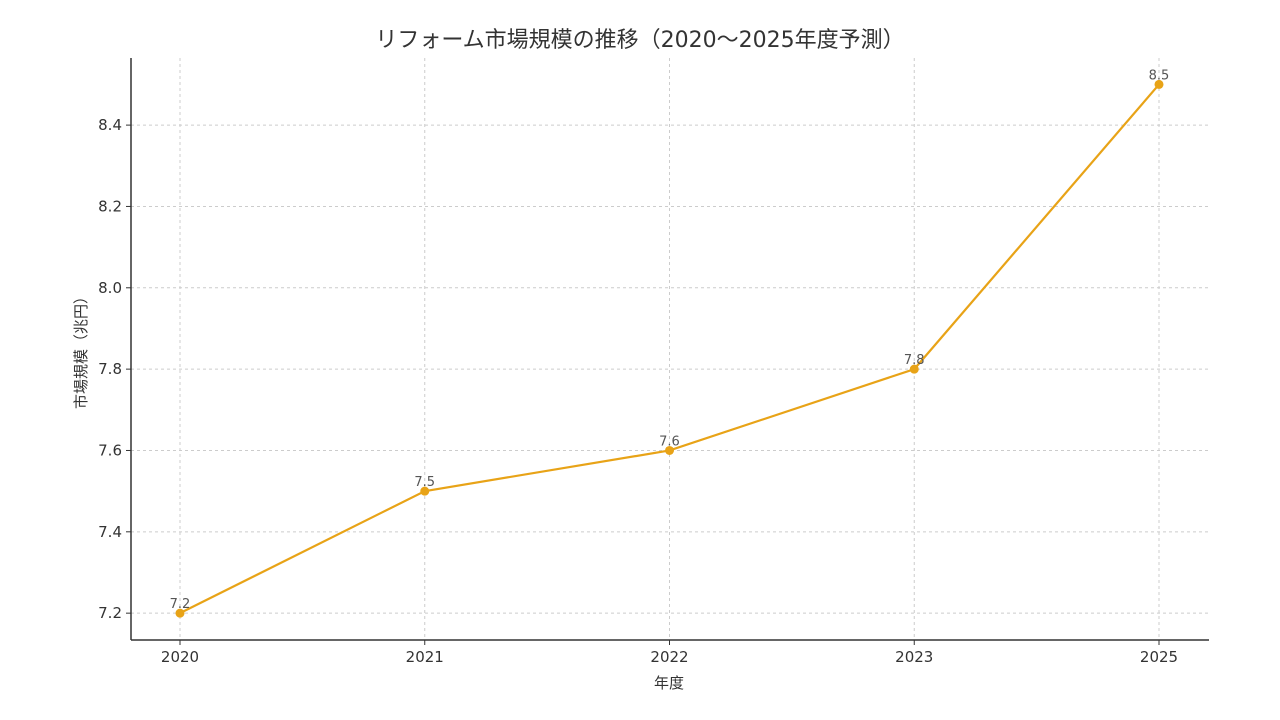  Describe the element at coordinates (110, 532) in the screenshot. I see `y-tick-label: 7.4` at that location.